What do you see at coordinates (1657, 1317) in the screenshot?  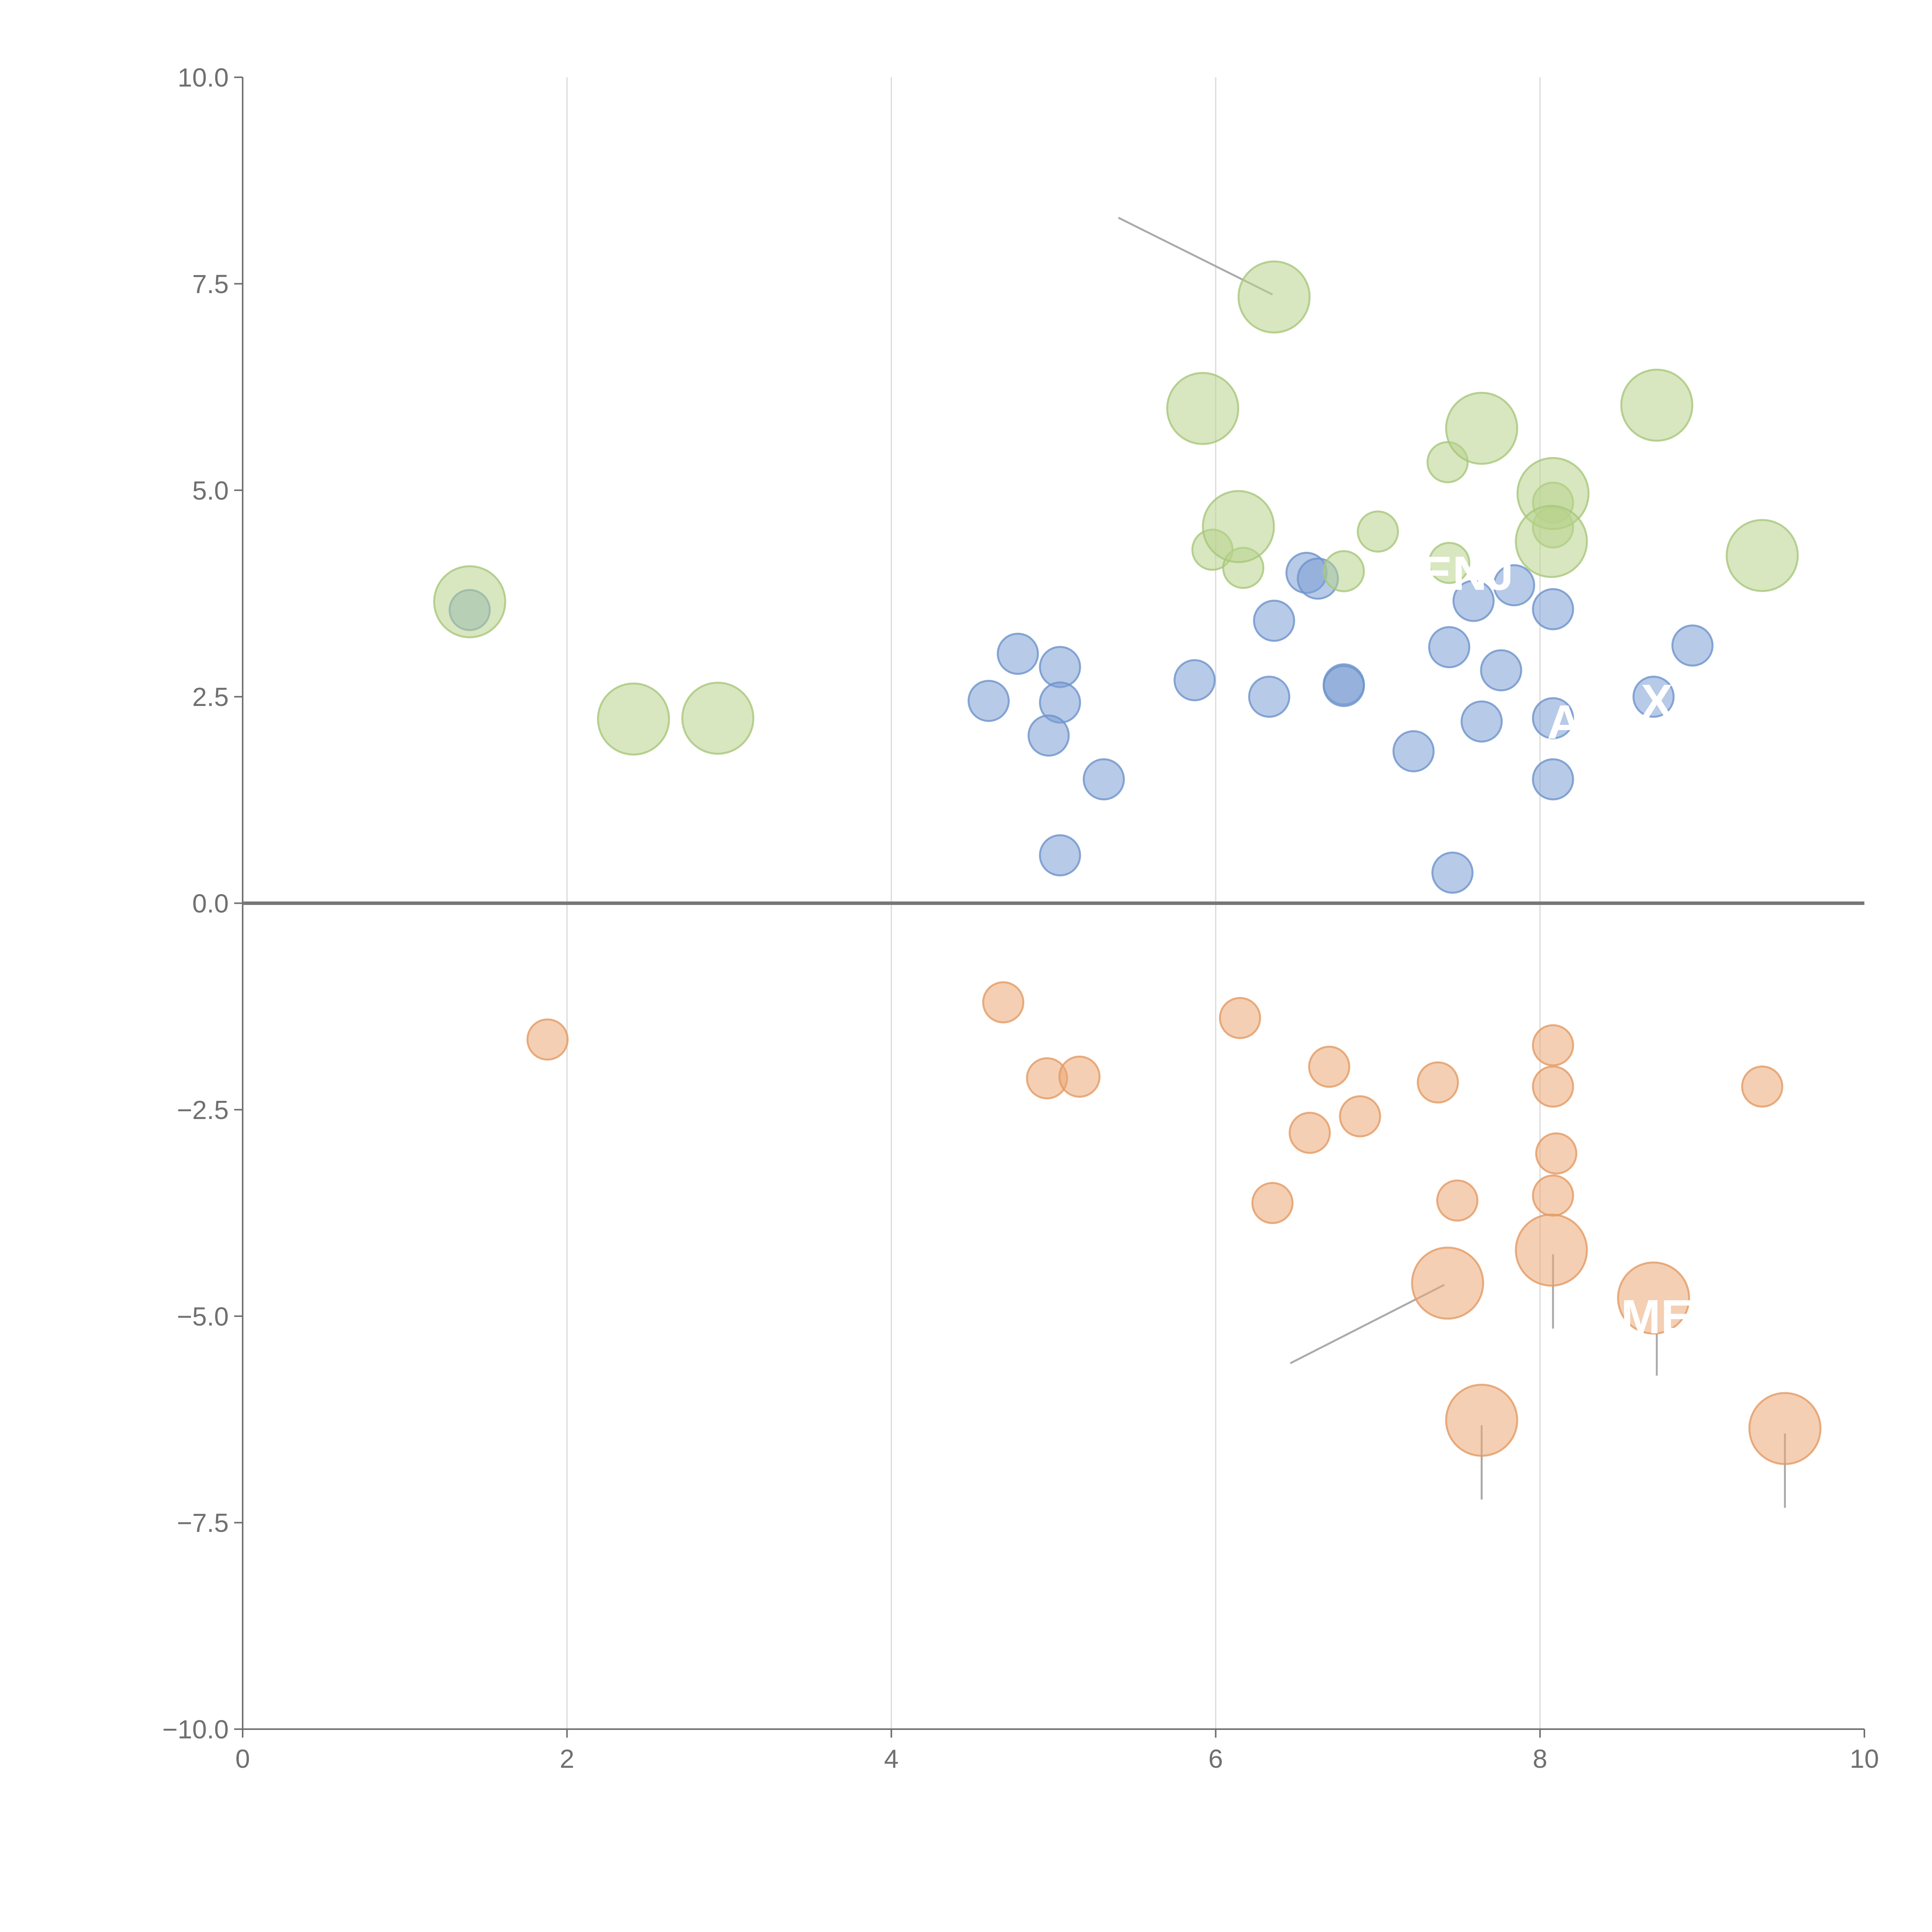 I see `bubble-annotation: ME` at bounding box center [1657, 1317].